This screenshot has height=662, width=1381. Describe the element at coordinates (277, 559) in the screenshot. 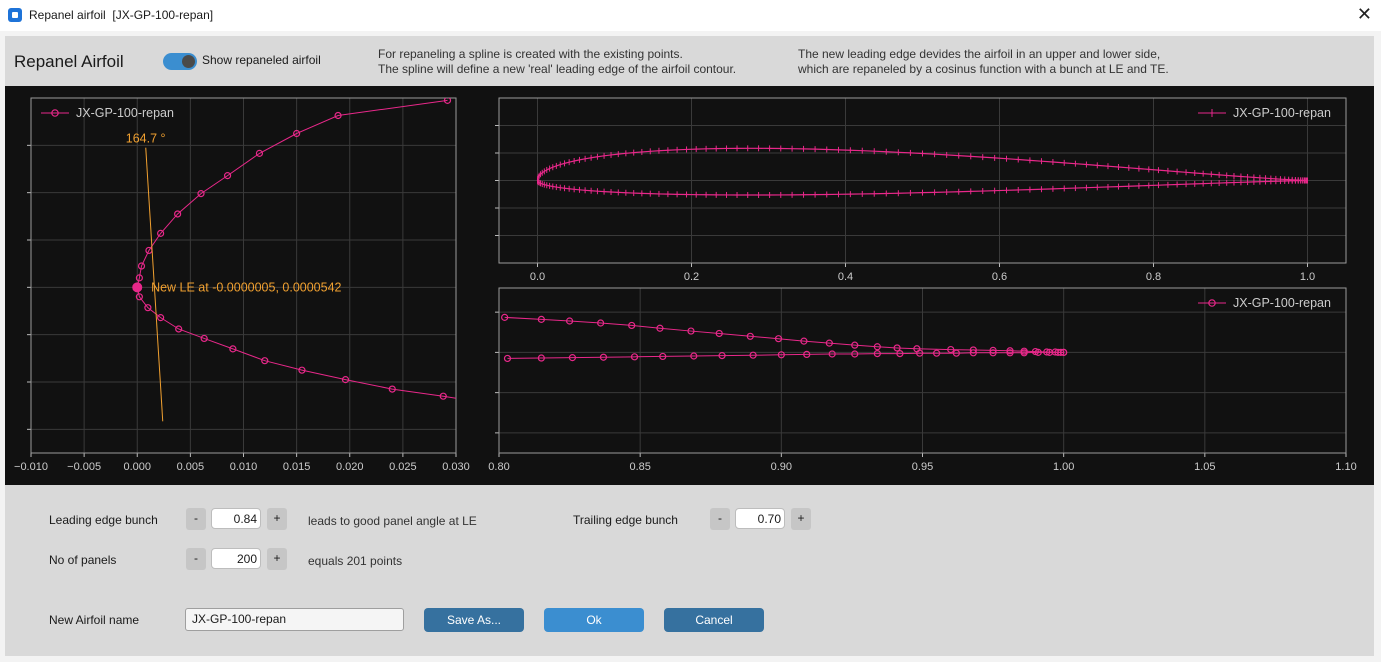

I see `panels-plus-button: +` at that location.